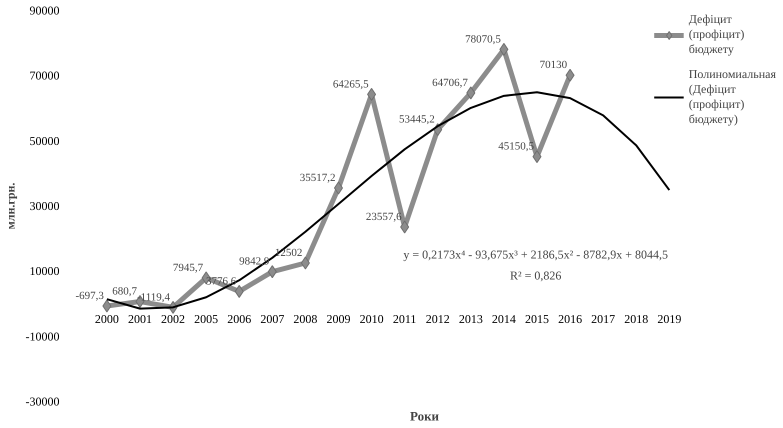 The height and width of the screenshot is (428, 783). What do you see at coordinates (125, 292) in the screenshot?
I see `data-label: 680,7` at bounding box center [125, 292].